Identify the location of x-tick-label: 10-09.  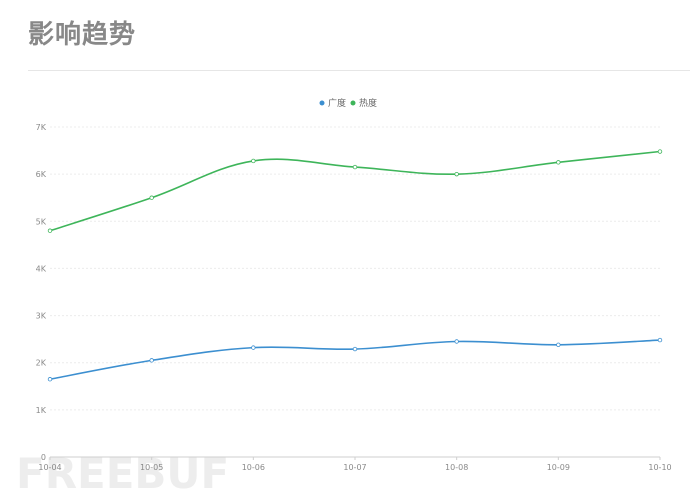
(558, 467).